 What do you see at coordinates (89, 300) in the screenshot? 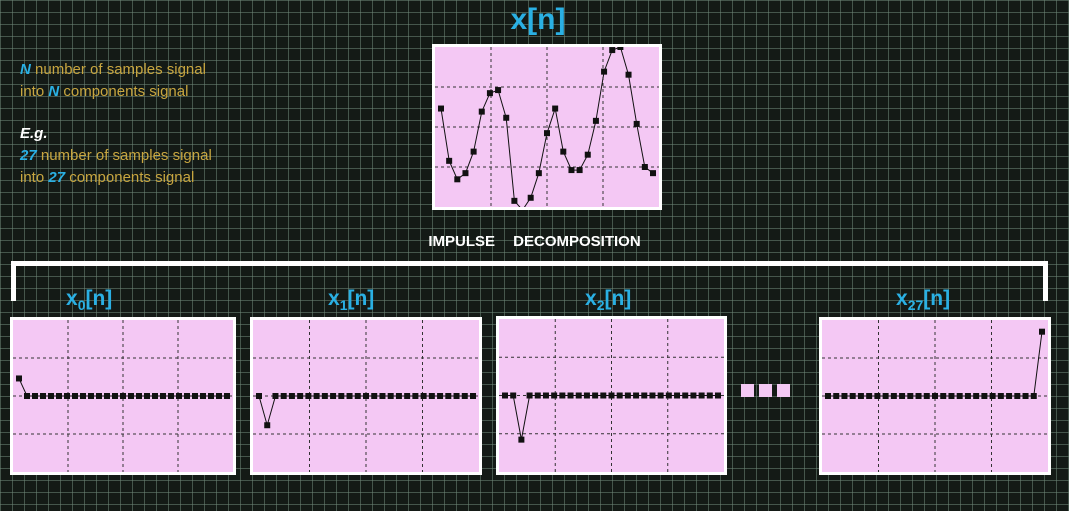
I see `component-title-x0: x0[n]` at bounding box center [89, 300].